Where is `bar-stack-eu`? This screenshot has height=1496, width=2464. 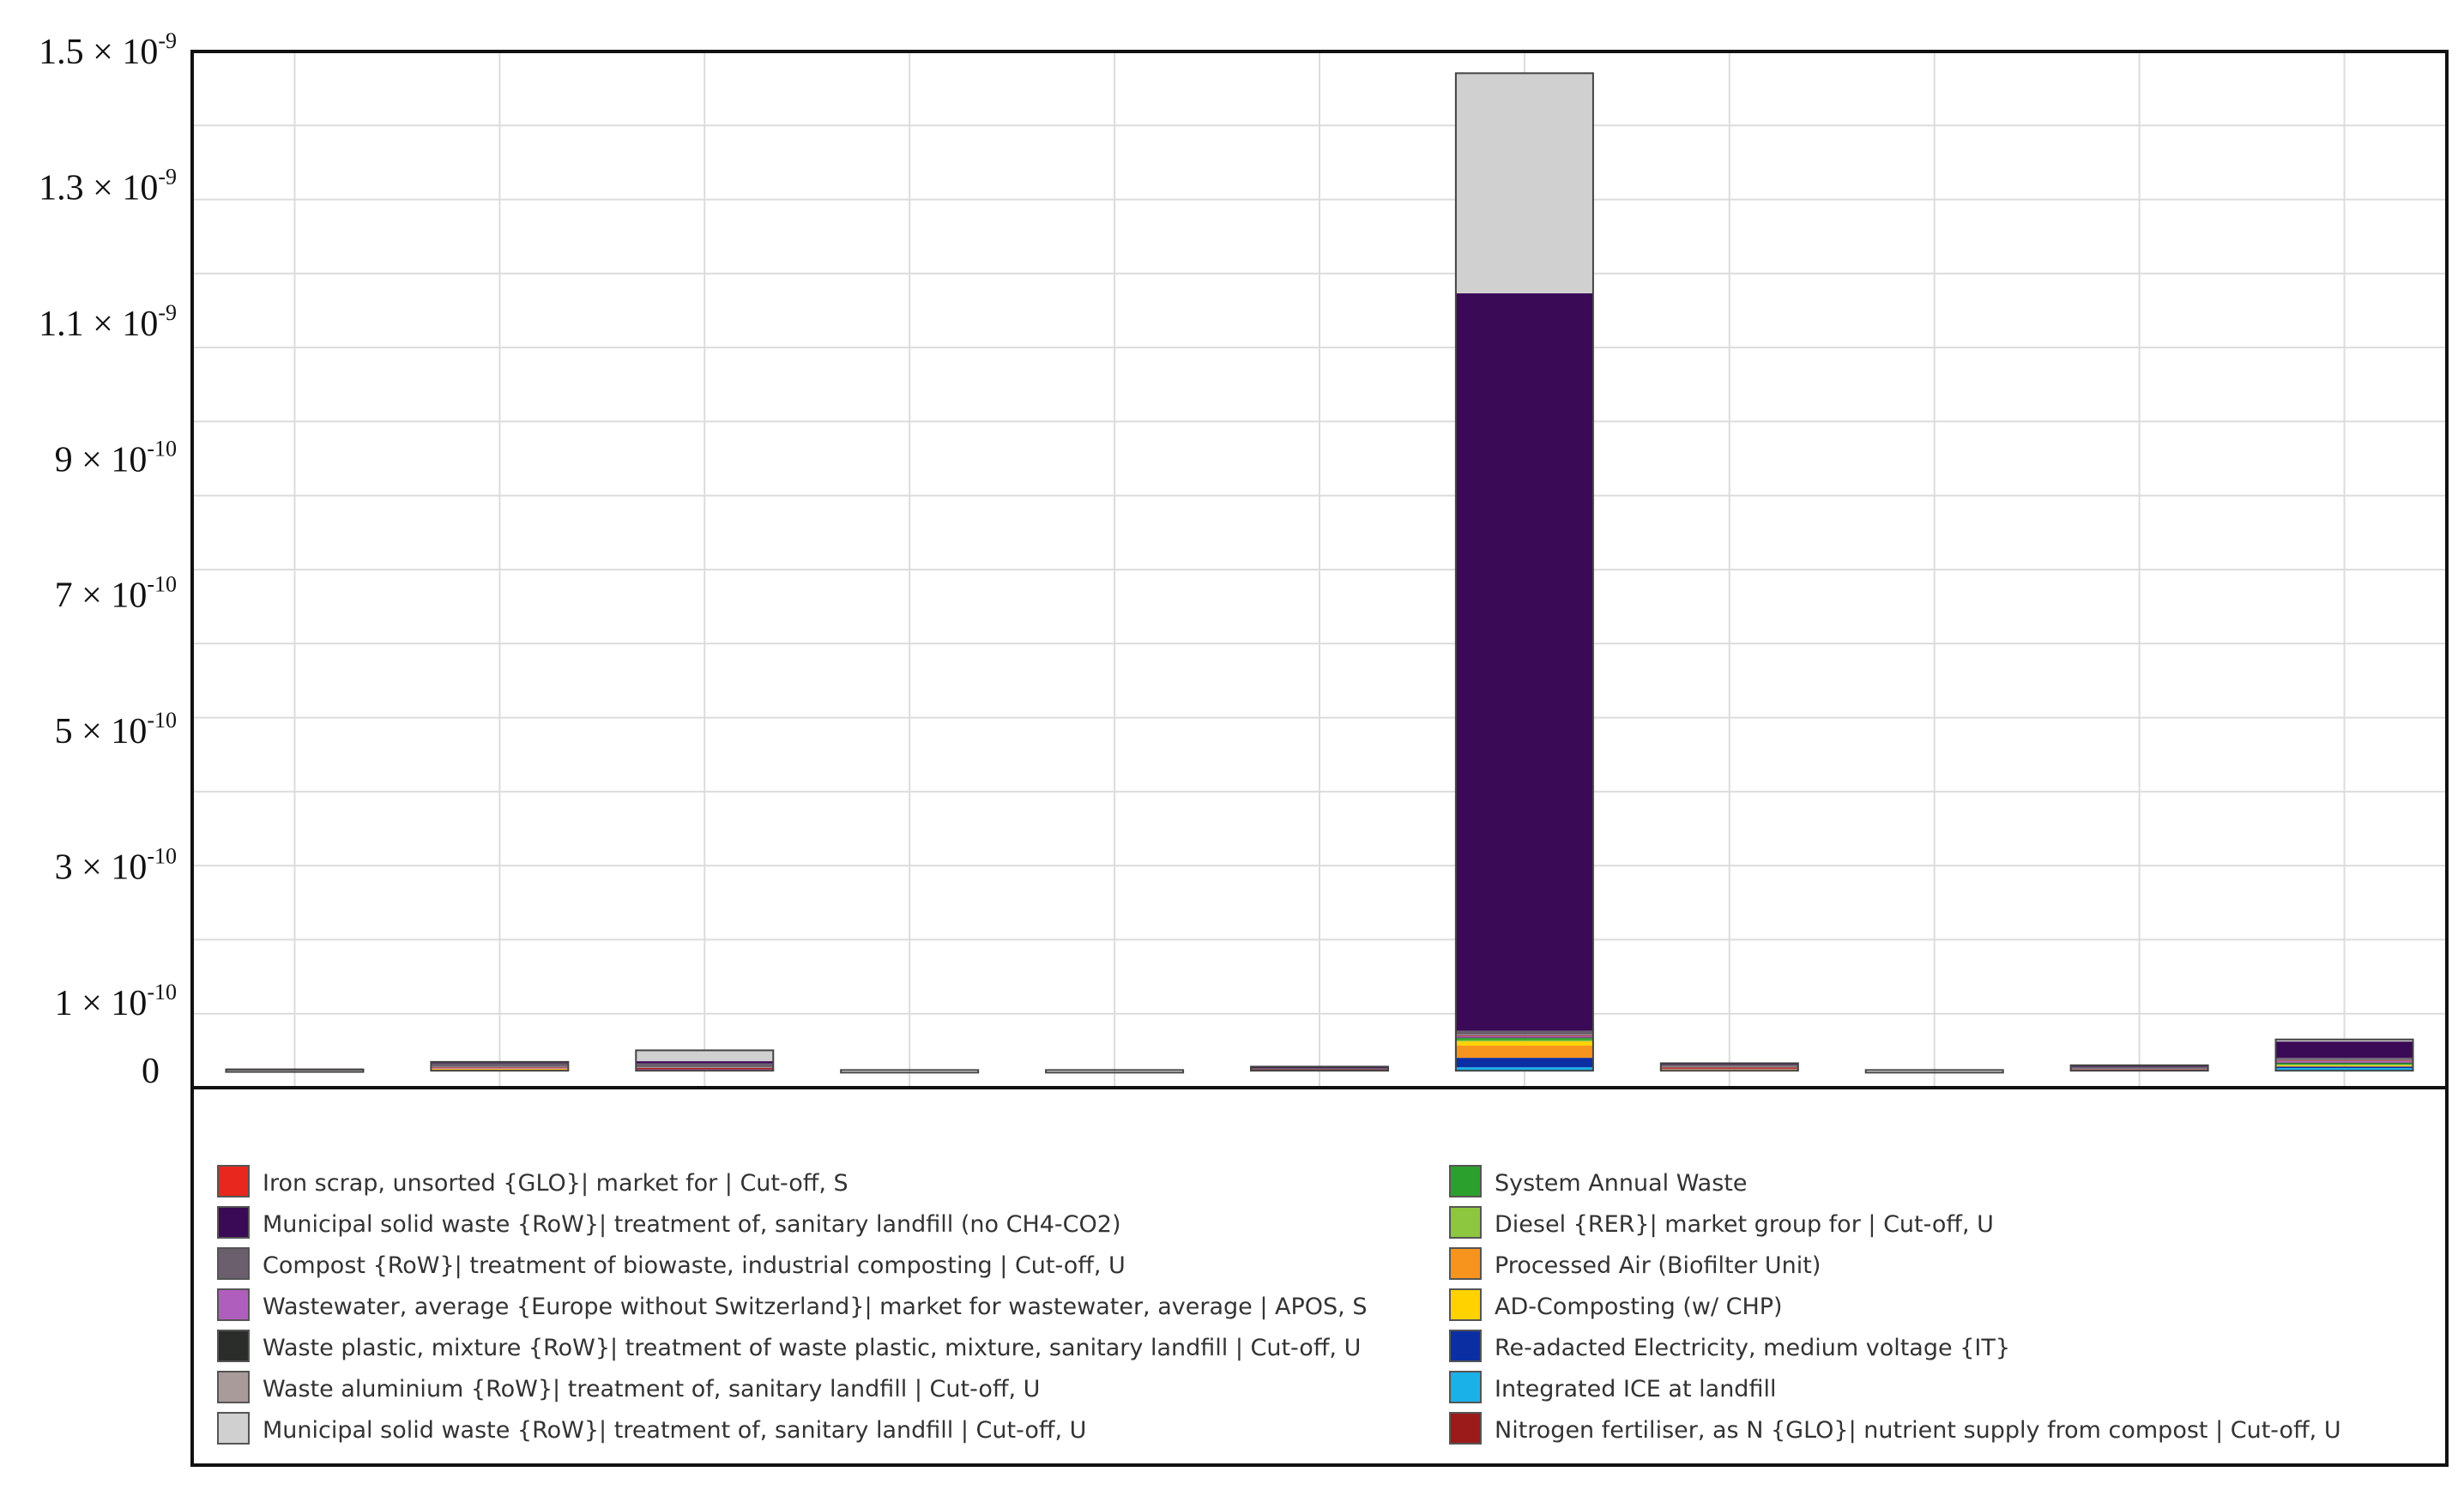
bar-stack-eu is located at coordinates (2344, 1055).